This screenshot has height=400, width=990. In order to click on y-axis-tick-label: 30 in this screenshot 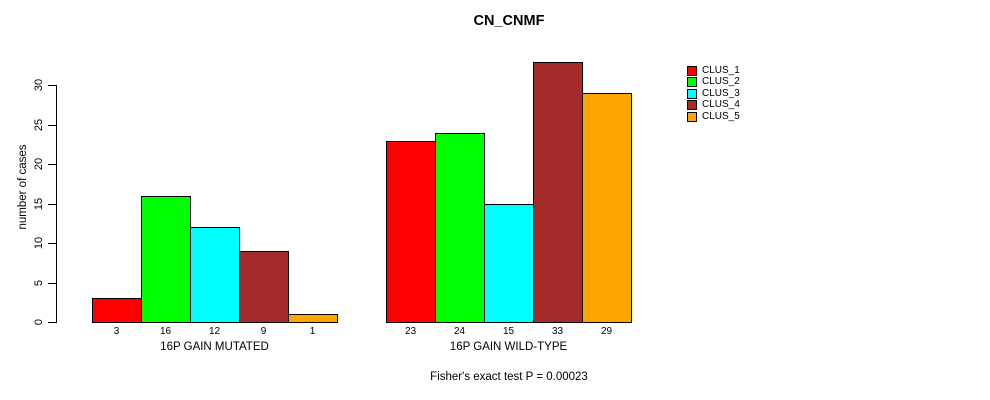, I will do `click(39, 85)`.